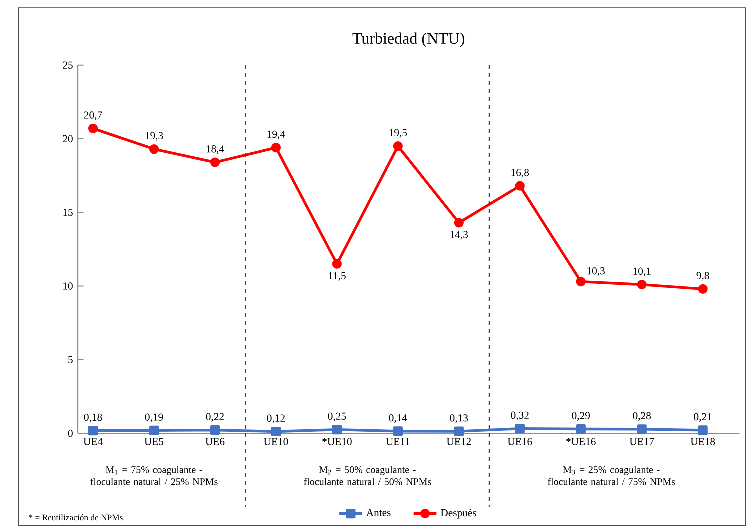 The image size is (747, 528). Describe the element at coordinates (521, 173) in the screenshot. I see `data-label: 16,8` at that location.